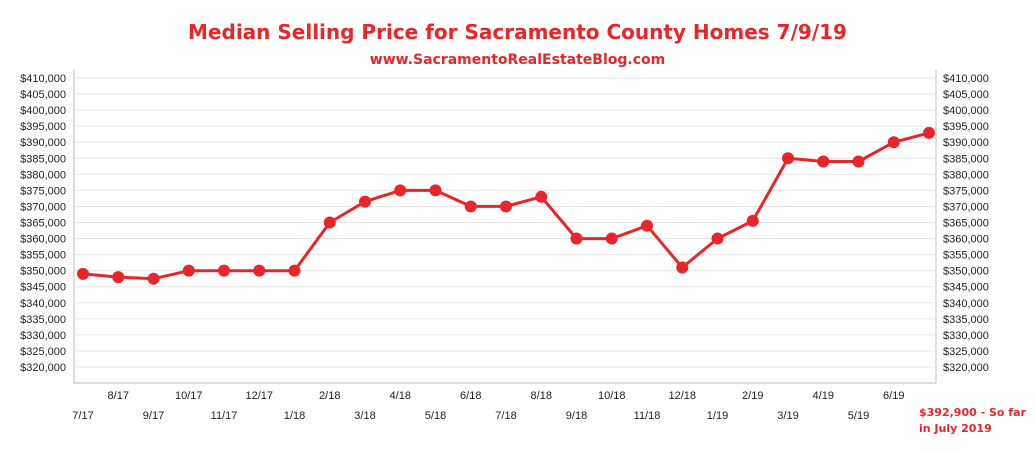 This screenshot has height=452, width=1035. I want to click on y-tick-label-right: $345,000, so click(966, 288).